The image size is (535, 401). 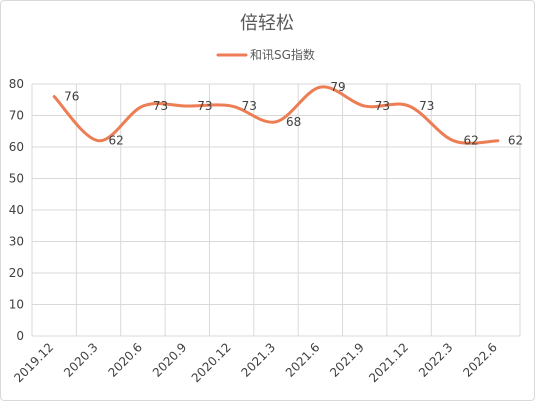 What do you see at coordinates (16, 305) in the screenshot?
I see `y-tick-label: 10` at bounding box center [16, 305].